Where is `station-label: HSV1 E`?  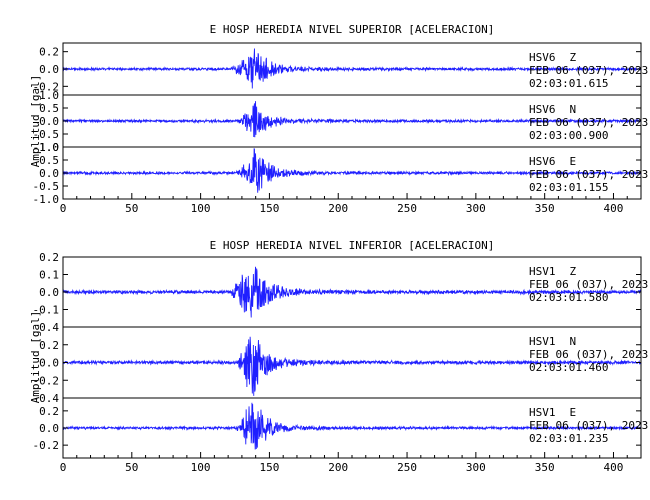 station-label: HSV1 E is located at coordinates (552, 412).